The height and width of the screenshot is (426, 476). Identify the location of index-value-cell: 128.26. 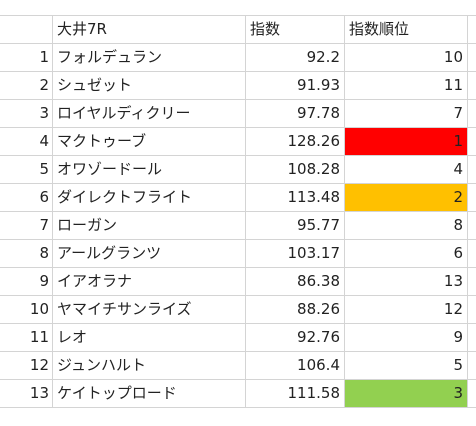
(295, 142).